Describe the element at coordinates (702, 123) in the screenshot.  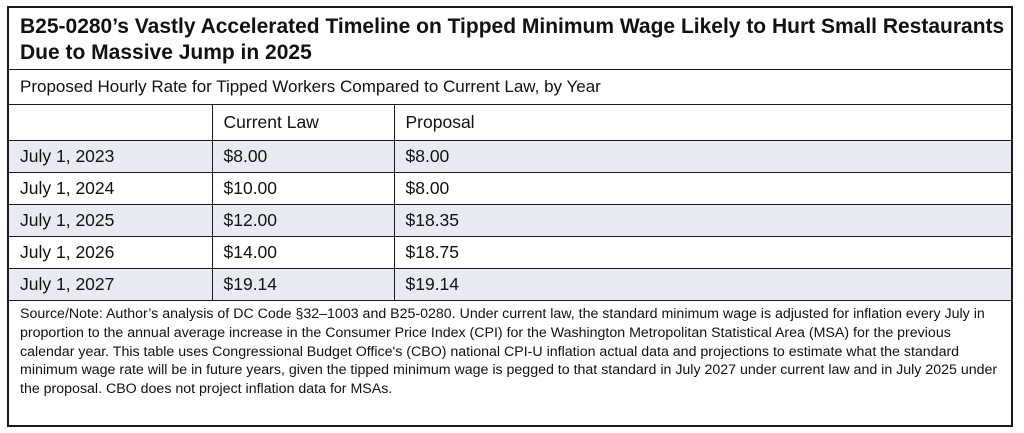
I see `header-cell-proposal: Proposal` at that location.